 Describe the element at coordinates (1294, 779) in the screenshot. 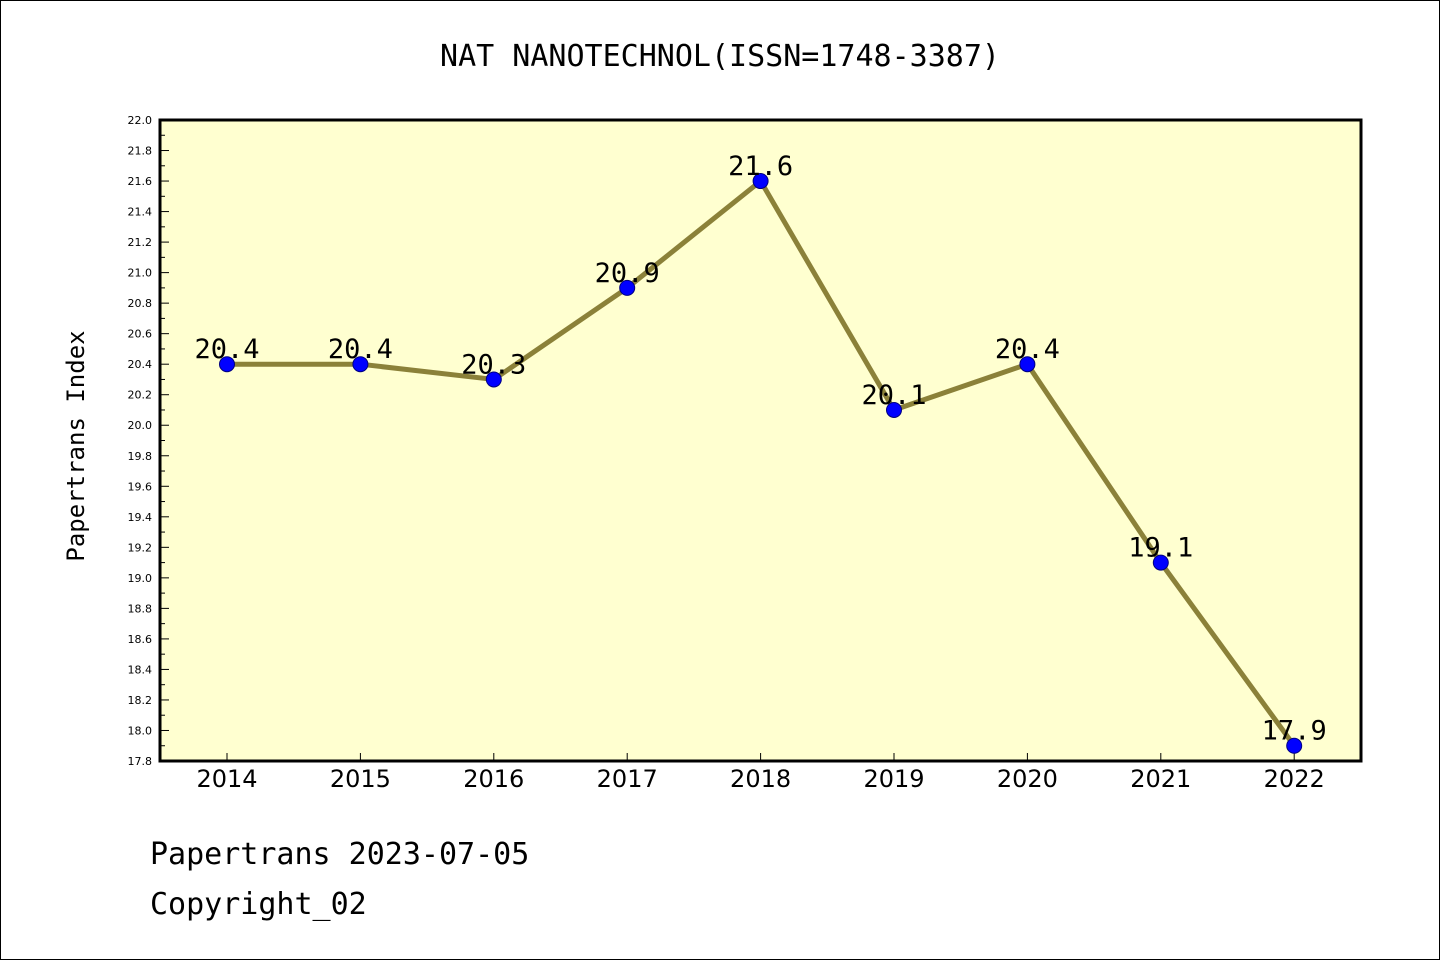

I see `x-tick-label: 2022` at that location.